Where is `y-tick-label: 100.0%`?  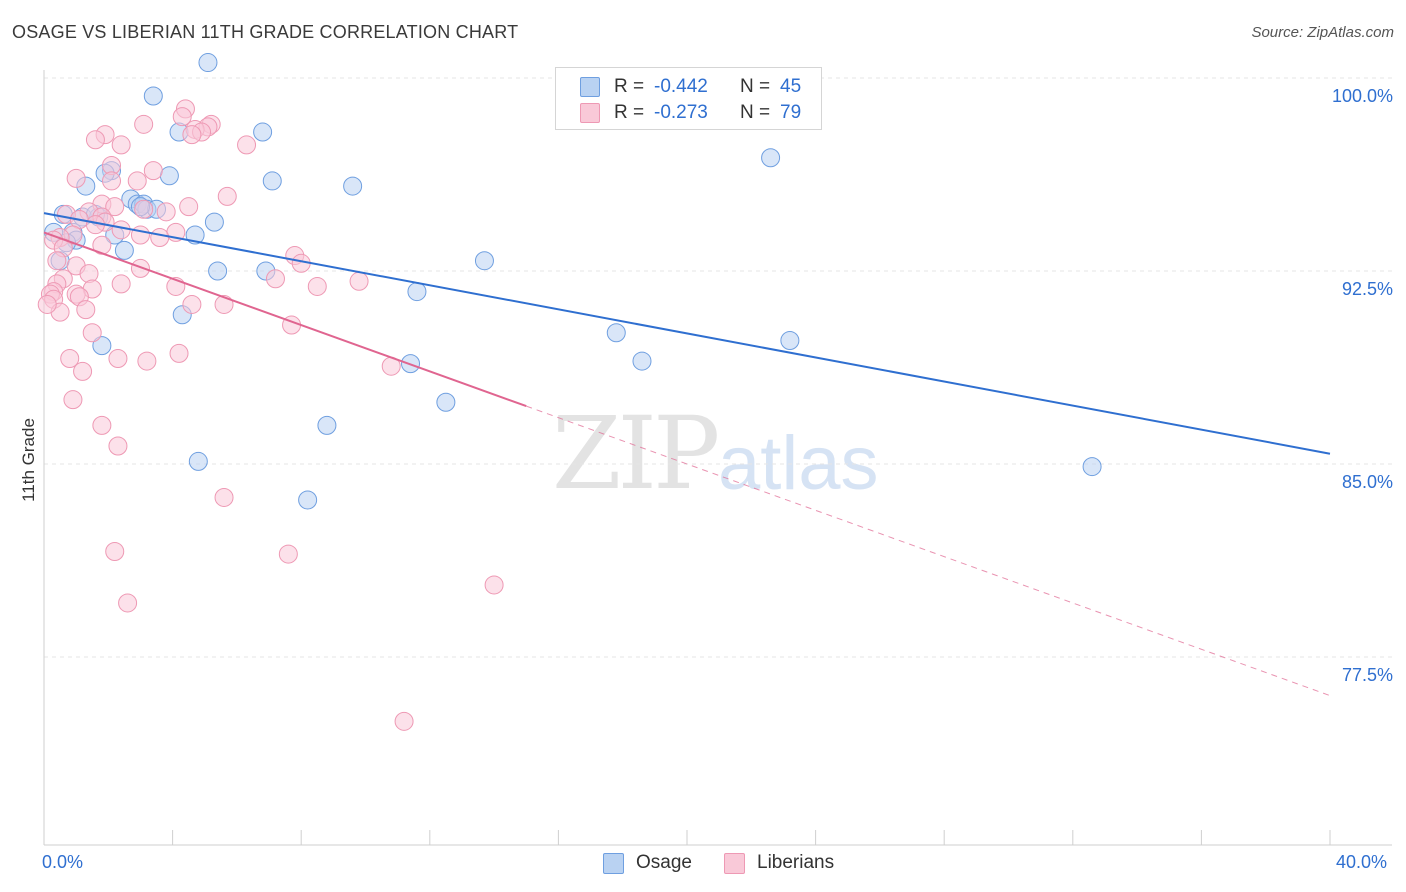 y-tick-label: 100.0% is located at coordinates (1362, 96).